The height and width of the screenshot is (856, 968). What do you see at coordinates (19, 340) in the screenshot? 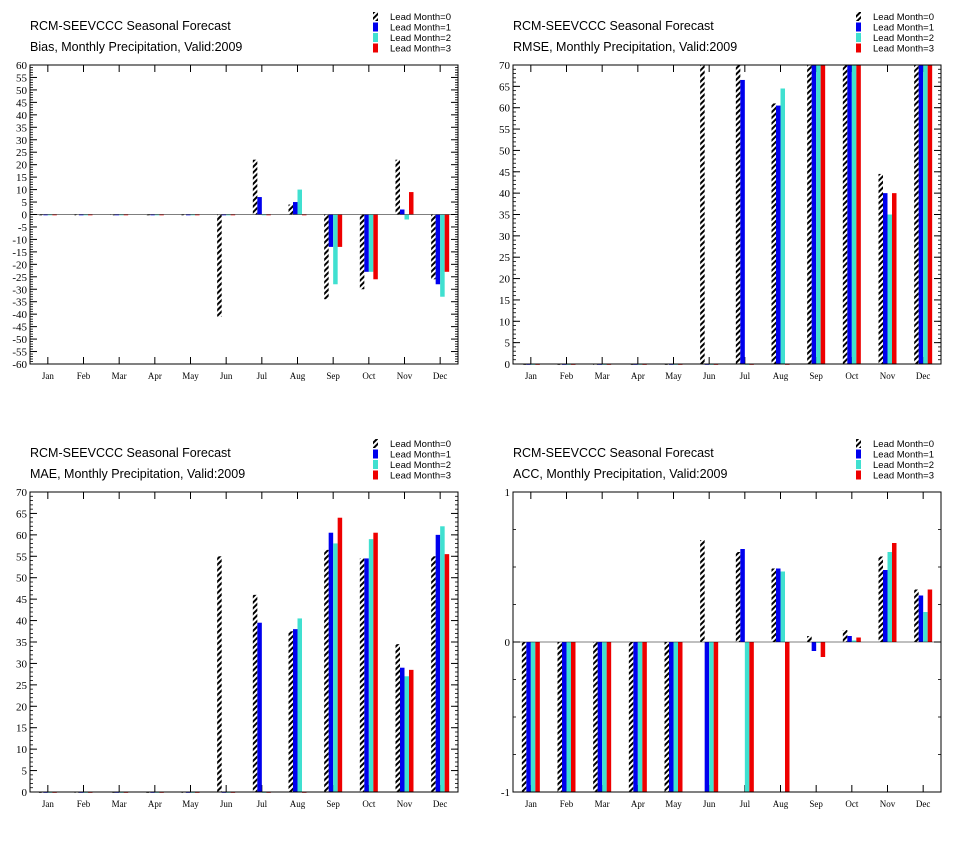
I see `y-tick-label: -50` at bounding box center [19, 340].